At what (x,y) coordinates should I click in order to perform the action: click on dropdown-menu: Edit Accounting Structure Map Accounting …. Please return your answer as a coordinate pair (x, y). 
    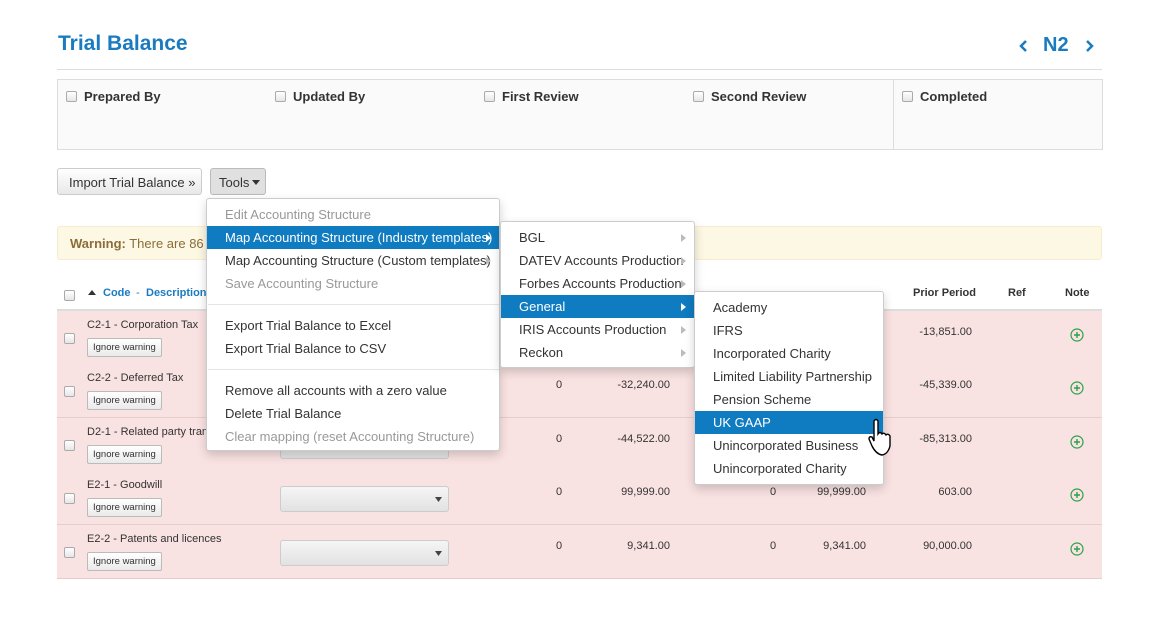
    Looking at the image, I should click on (353, 324).